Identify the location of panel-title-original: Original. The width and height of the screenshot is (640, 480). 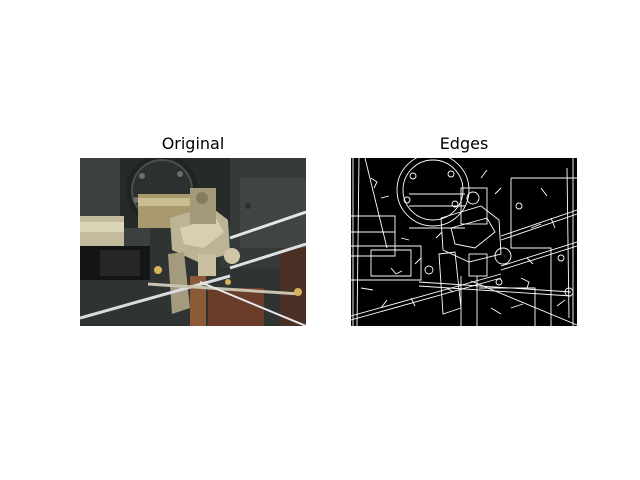
(193, 143).